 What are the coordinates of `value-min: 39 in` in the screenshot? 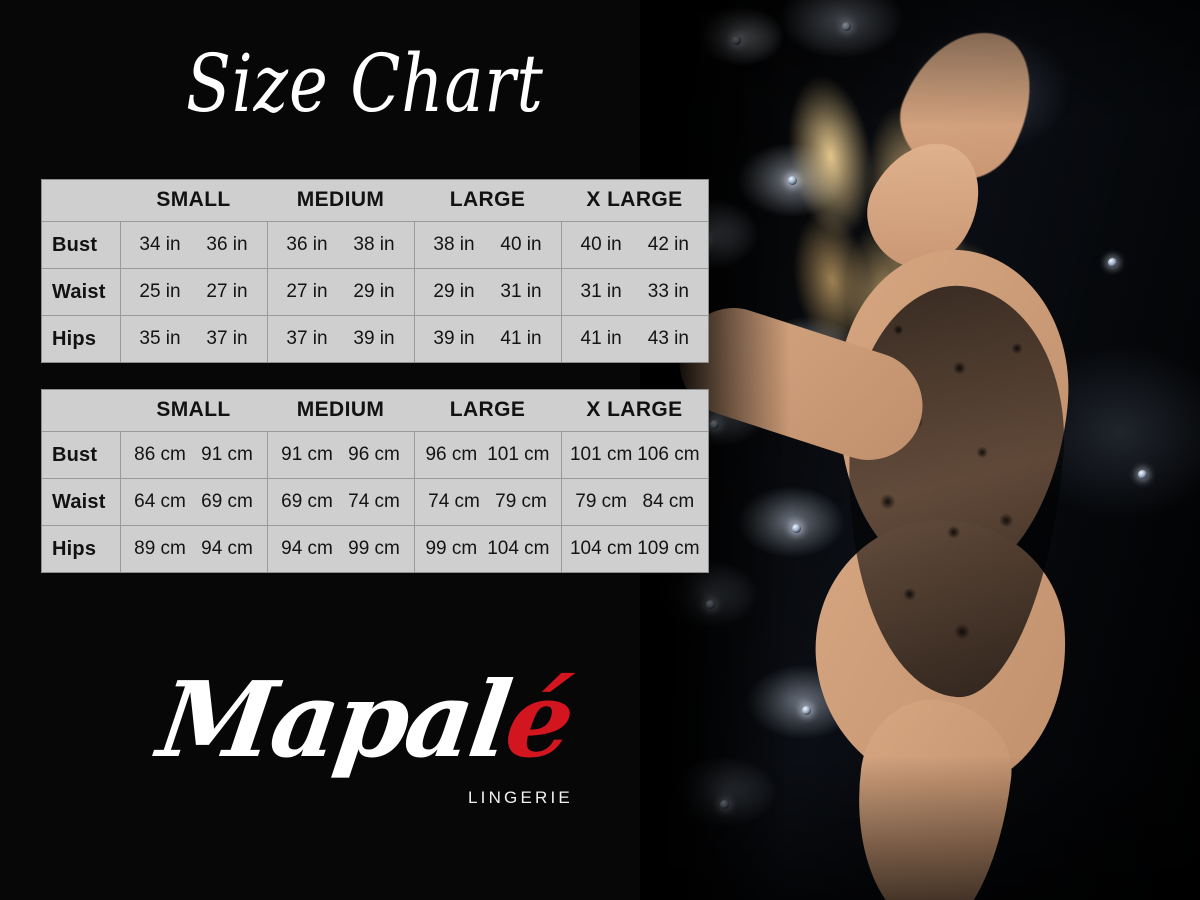 It's located at (454, 338).